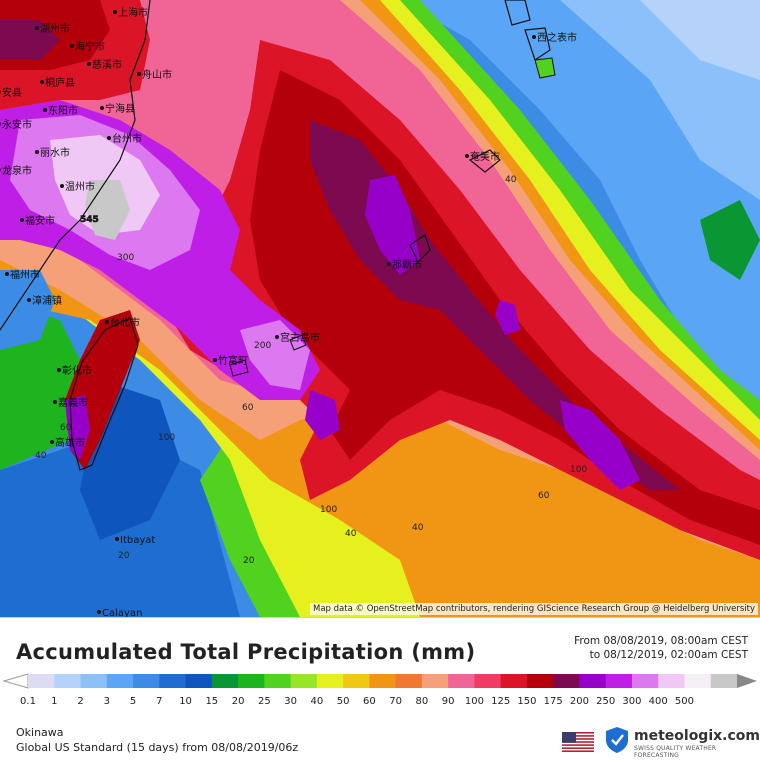 The width and height of the screenshot is (760, 760). I want to click on blob-200-mid, so click(507, 317).